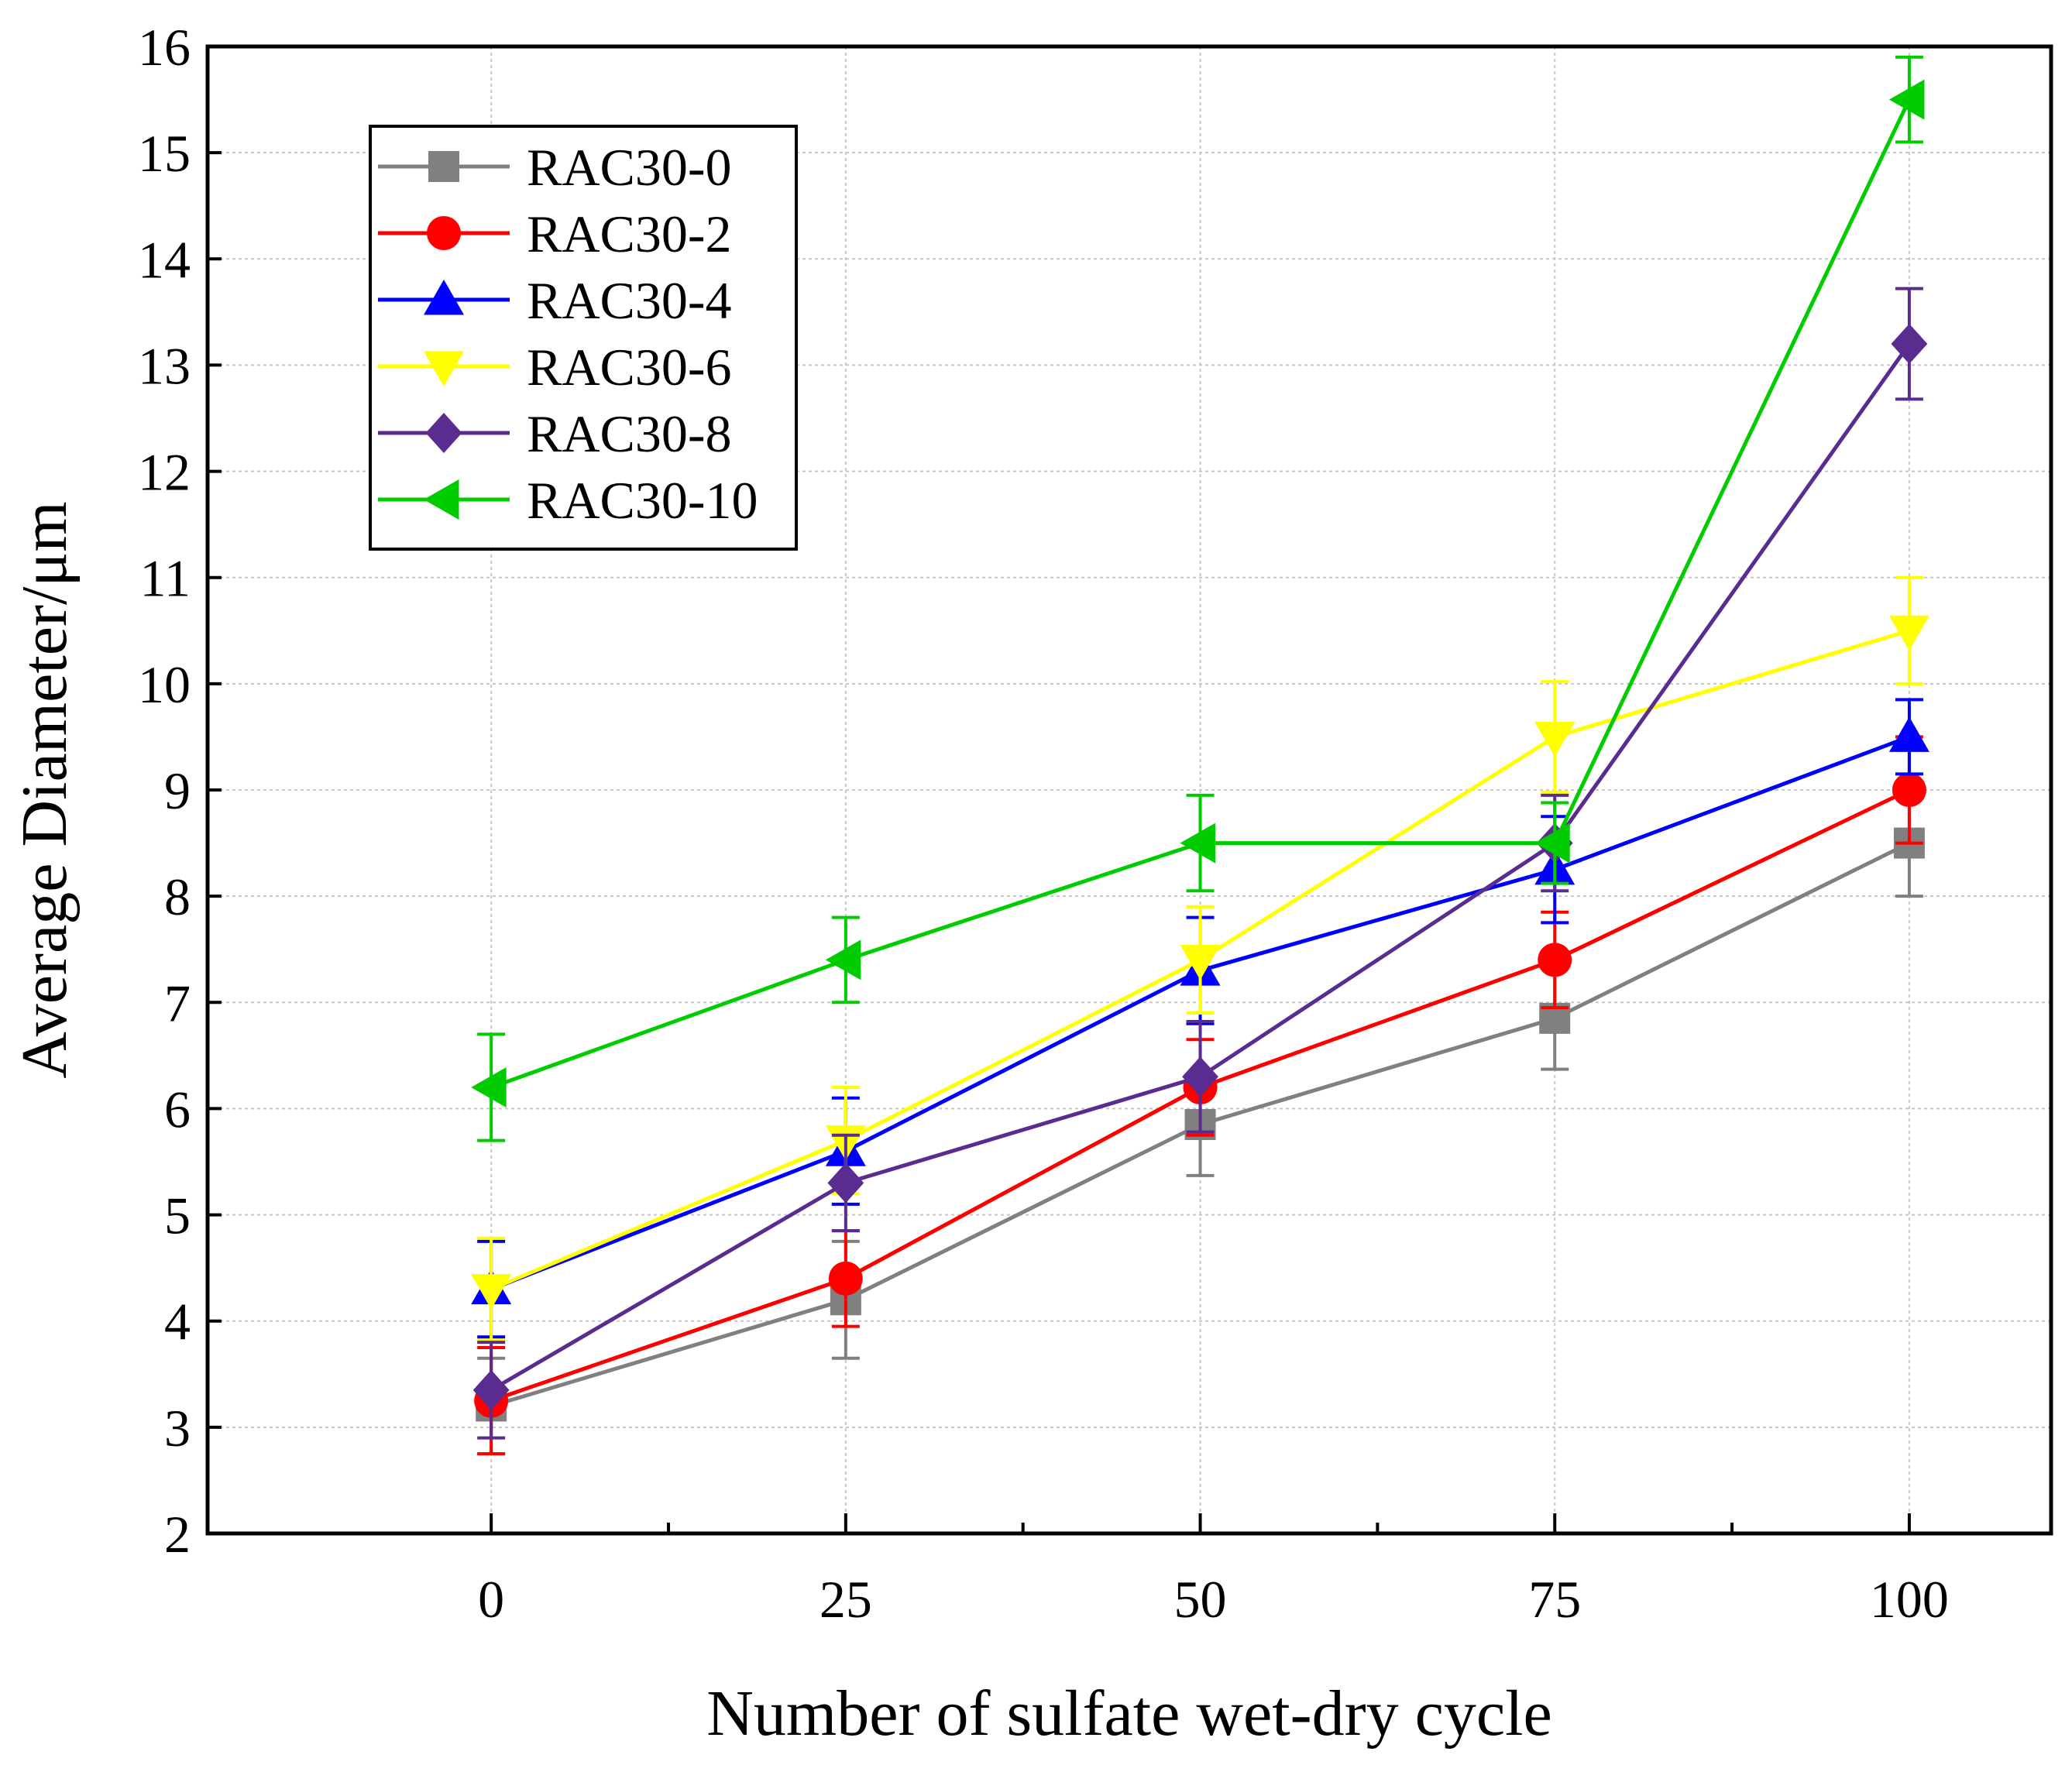 The width and height of the screenshot is (2072, 1772). Describe the element at coordinates (1200, 1600) in the screenshot. I see `x-tick-label: 50` at that location.